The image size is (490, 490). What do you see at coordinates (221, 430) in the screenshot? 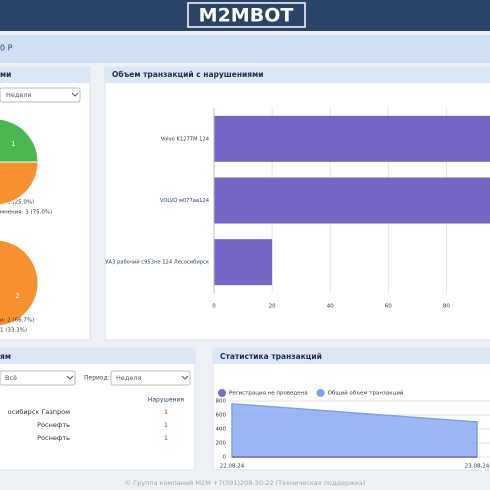
I see `y-tick-label: 400` at bounding box center [221, 430].